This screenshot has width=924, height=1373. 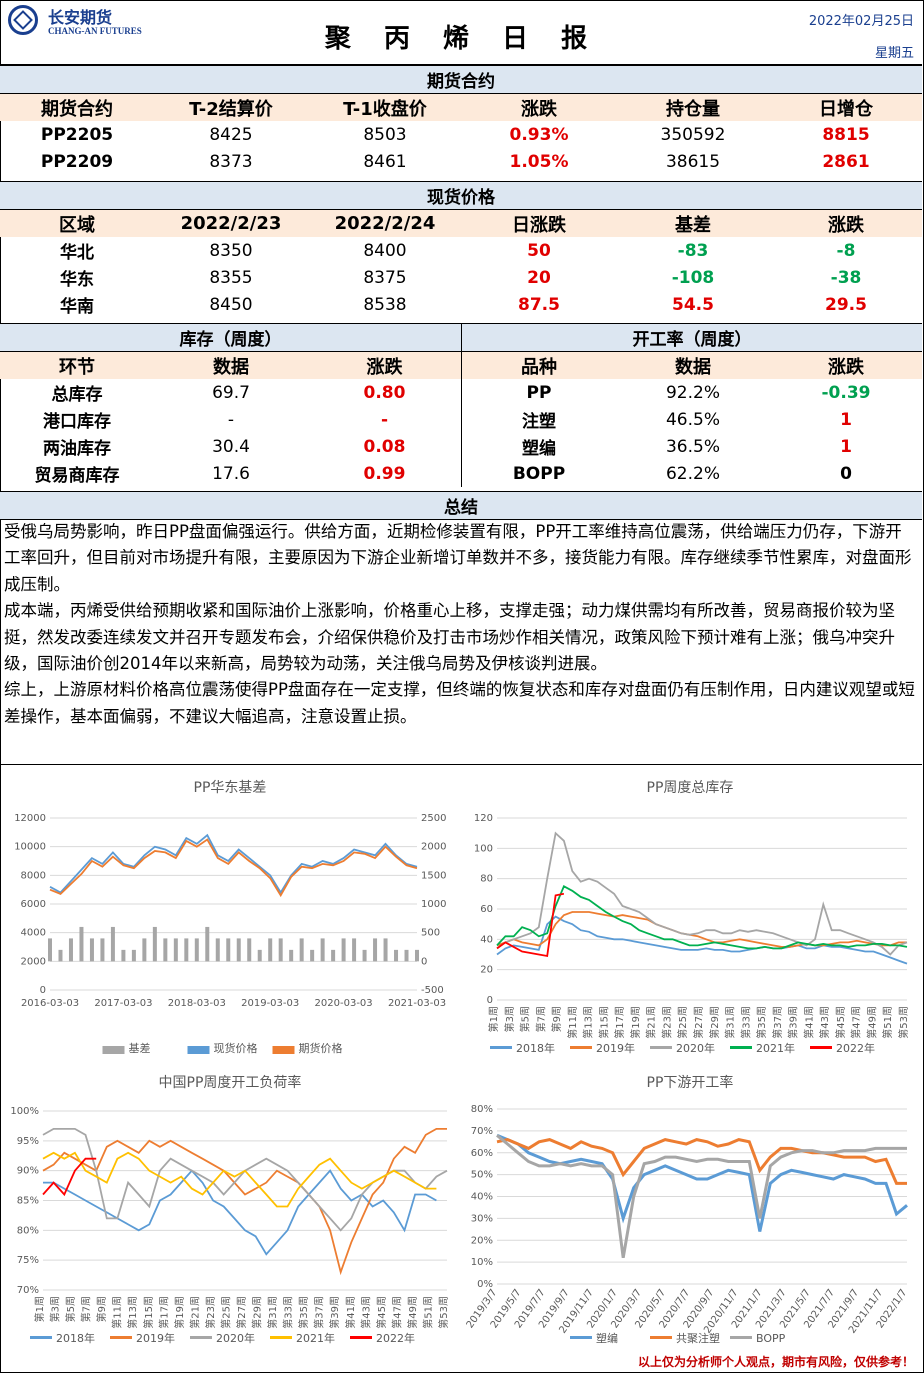 What do you see at coordinates (28, 1171) in the screenshot?
I see `y-tick-label: 90%` at bounding box center [28, 1171].